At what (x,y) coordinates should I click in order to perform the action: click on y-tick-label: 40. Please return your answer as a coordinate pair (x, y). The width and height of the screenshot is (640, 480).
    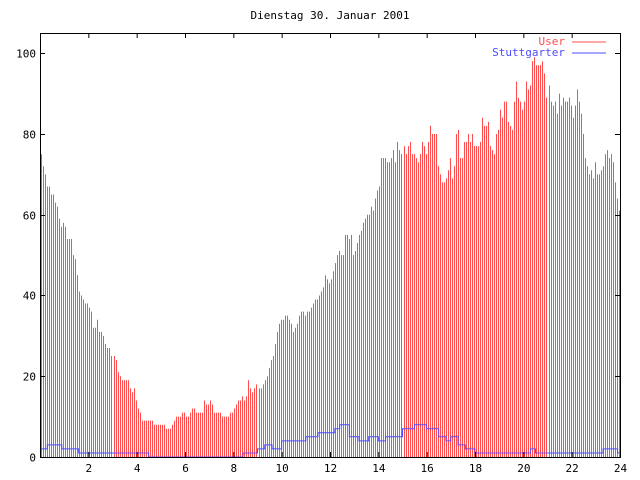
    Looking at the image, I should click on (29, 296).